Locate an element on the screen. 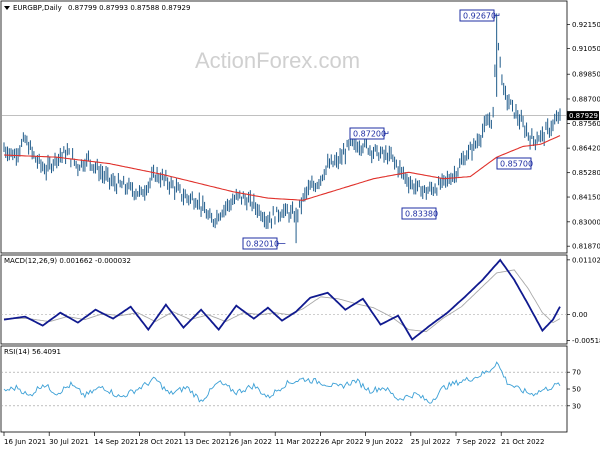 The width and height of the screenshot is (600, 454). annotation-label: 0.92670 is located at coordinates (479, 16).